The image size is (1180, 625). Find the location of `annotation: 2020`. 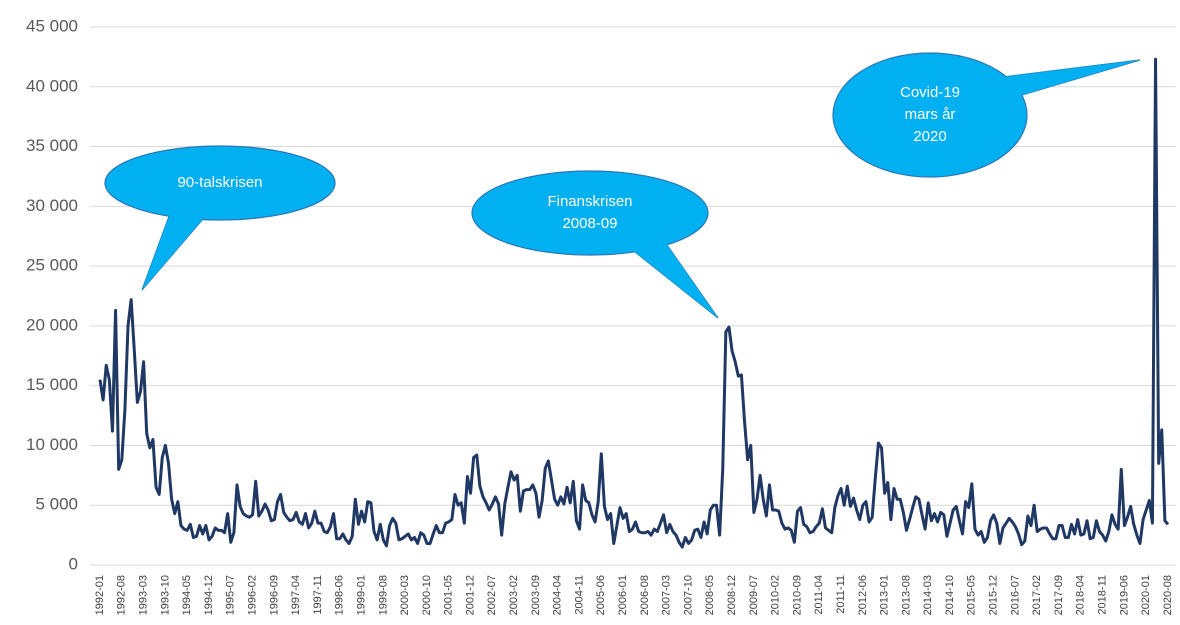

annotation: 2020 is located at coordinates (929, 136).